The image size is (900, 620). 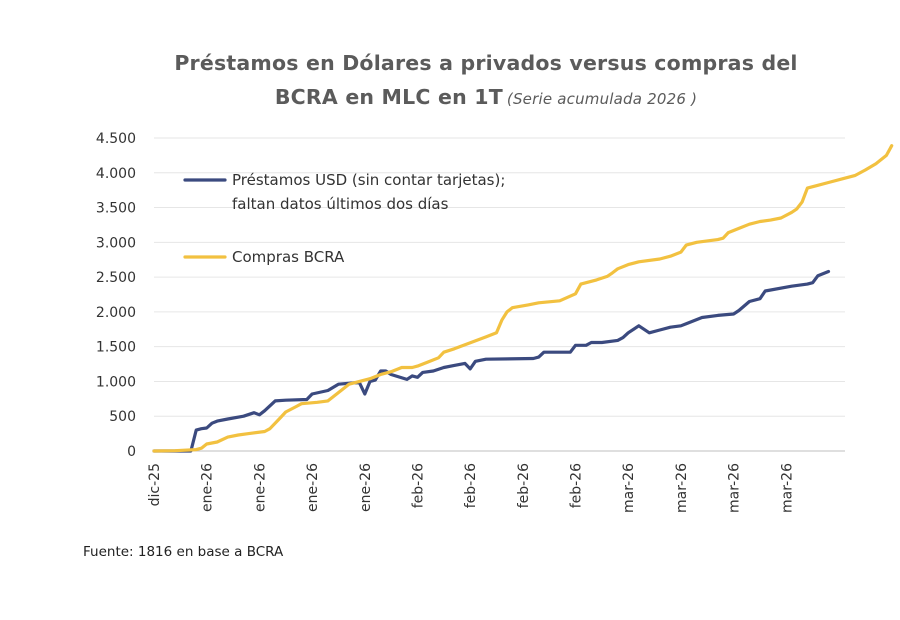 What do you see at coordinates (116, 139) in the screenshot?
I see `y-tick-label: 4.500` at bounding box center [116, 139].